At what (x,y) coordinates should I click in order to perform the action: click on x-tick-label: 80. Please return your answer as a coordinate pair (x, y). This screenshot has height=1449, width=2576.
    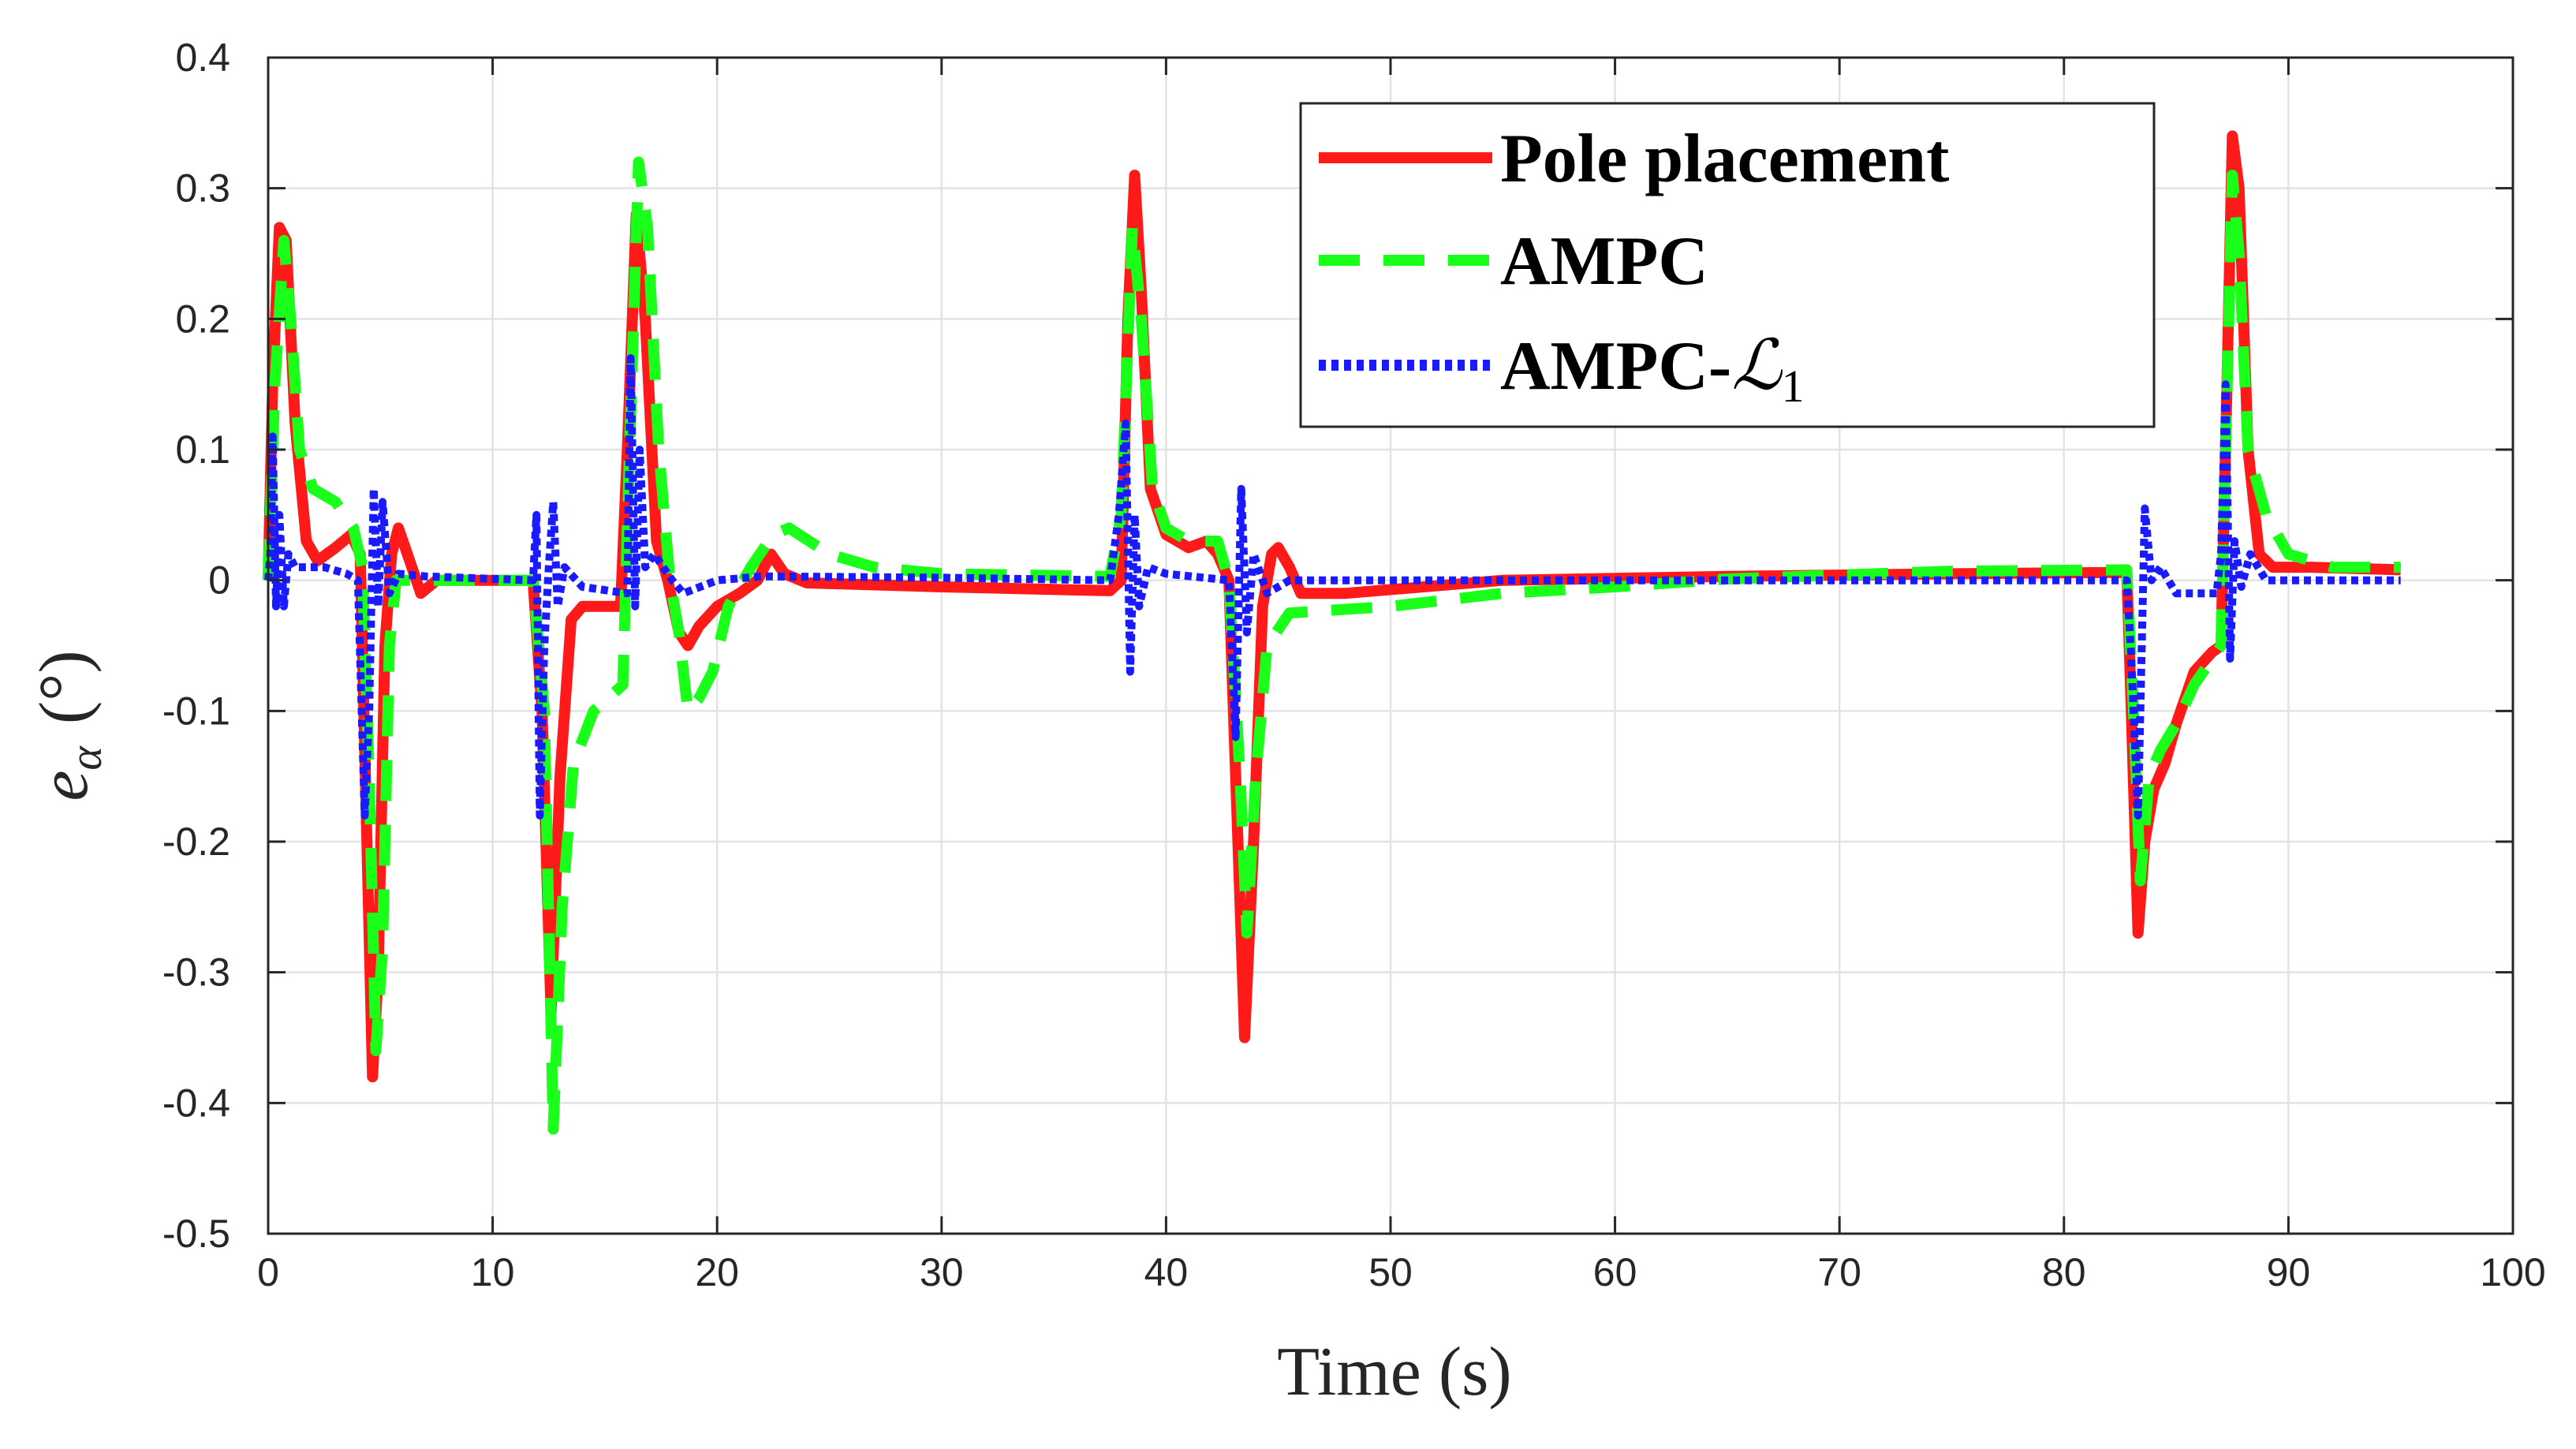
    Looking at the image, I should click on (2064, 1272).